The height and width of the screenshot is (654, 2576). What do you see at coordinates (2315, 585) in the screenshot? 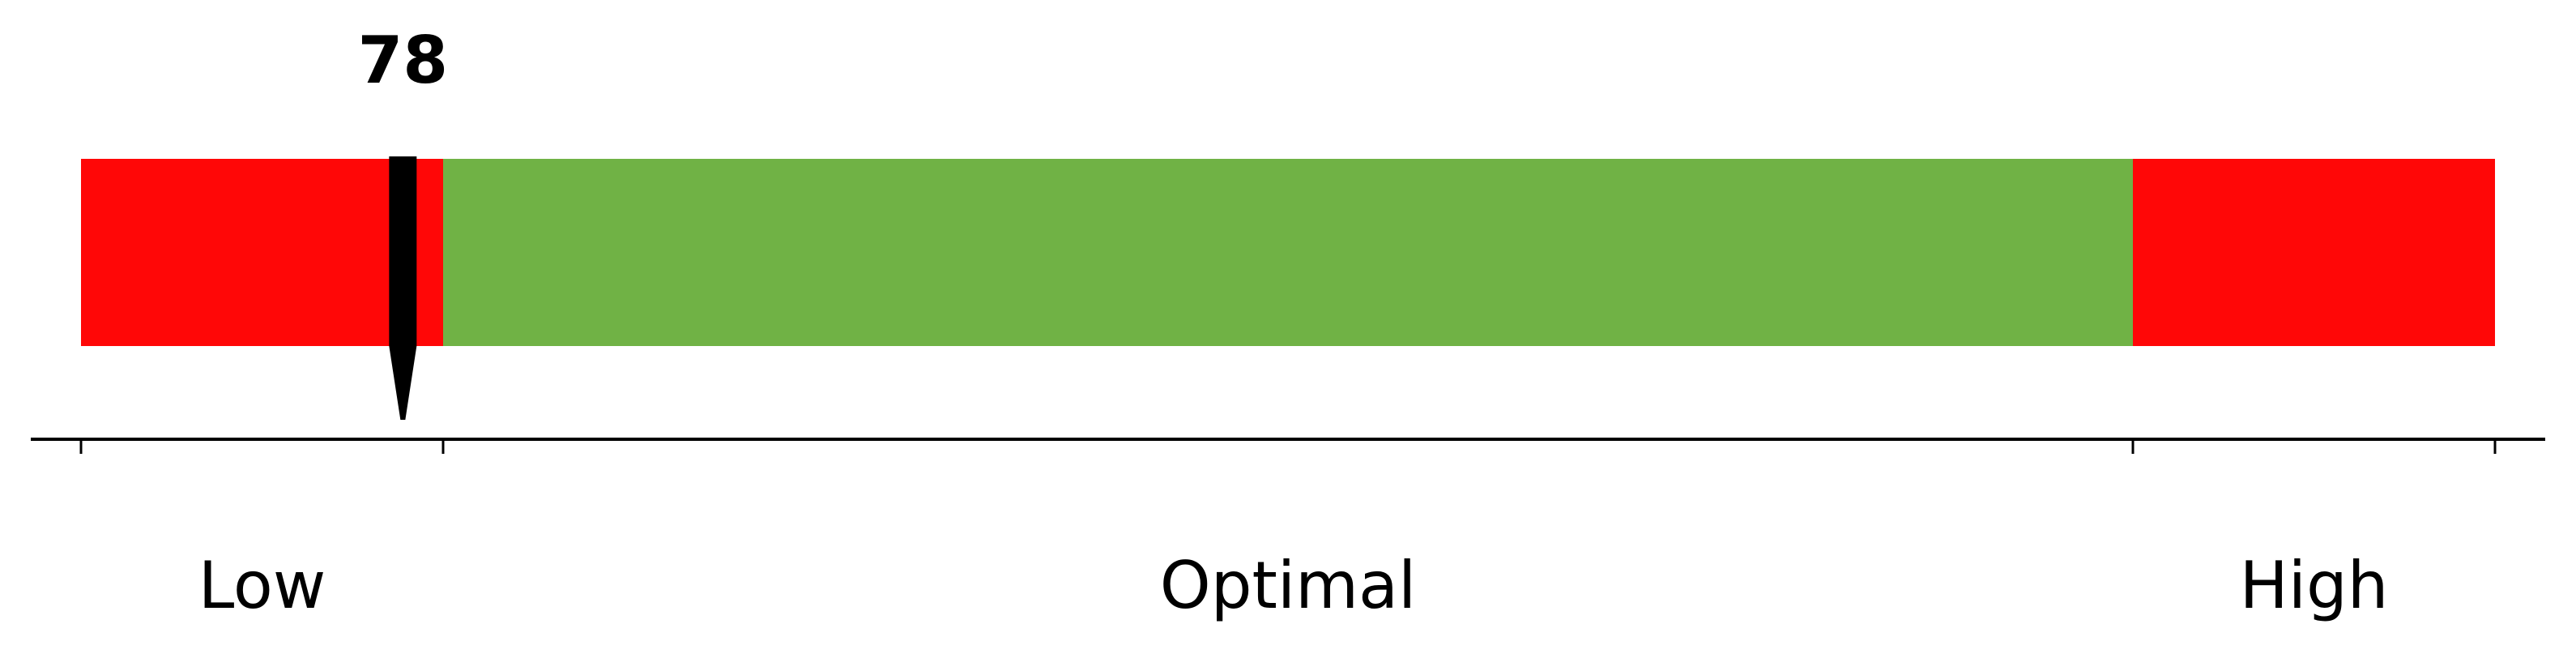
I see `zone-label-high: High` at bounding box center [2315, 585].